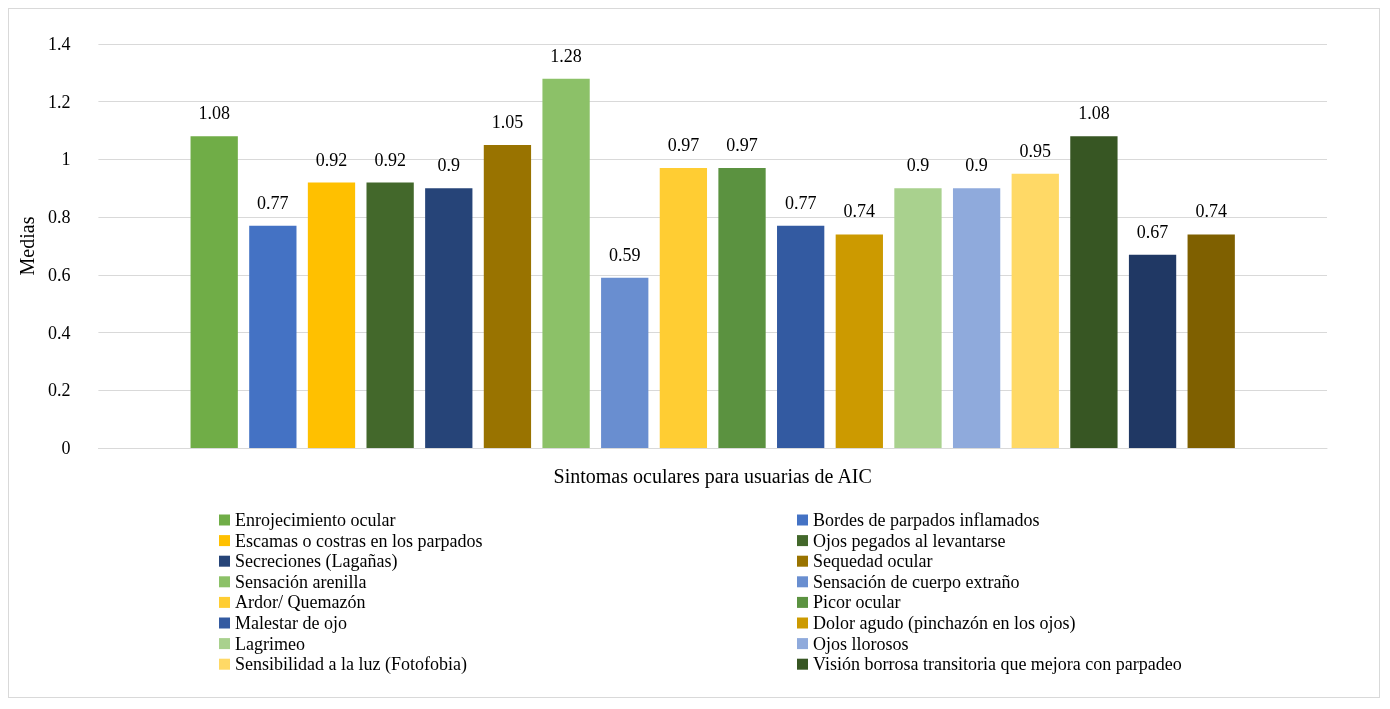  I want to click on legend-label: Secreciones (Lagañas), so click(316, 562).